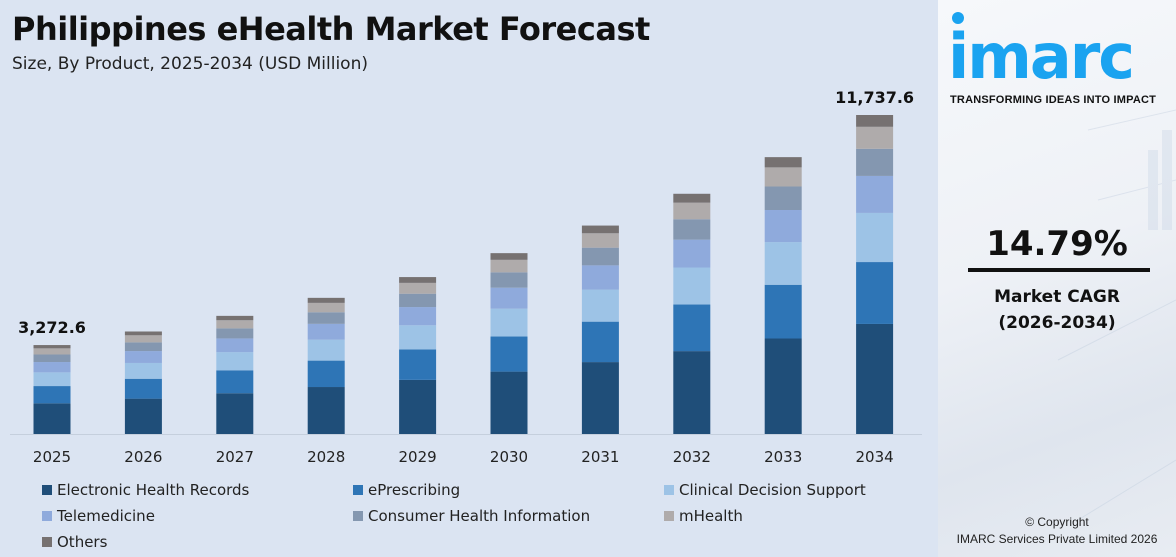 This screenshot has width=1176, height=557. What do you see at coordinates (479, 516) in the screenshot?
I see `legend-label: Consumer Health Information` at bounding box center [479, 516].